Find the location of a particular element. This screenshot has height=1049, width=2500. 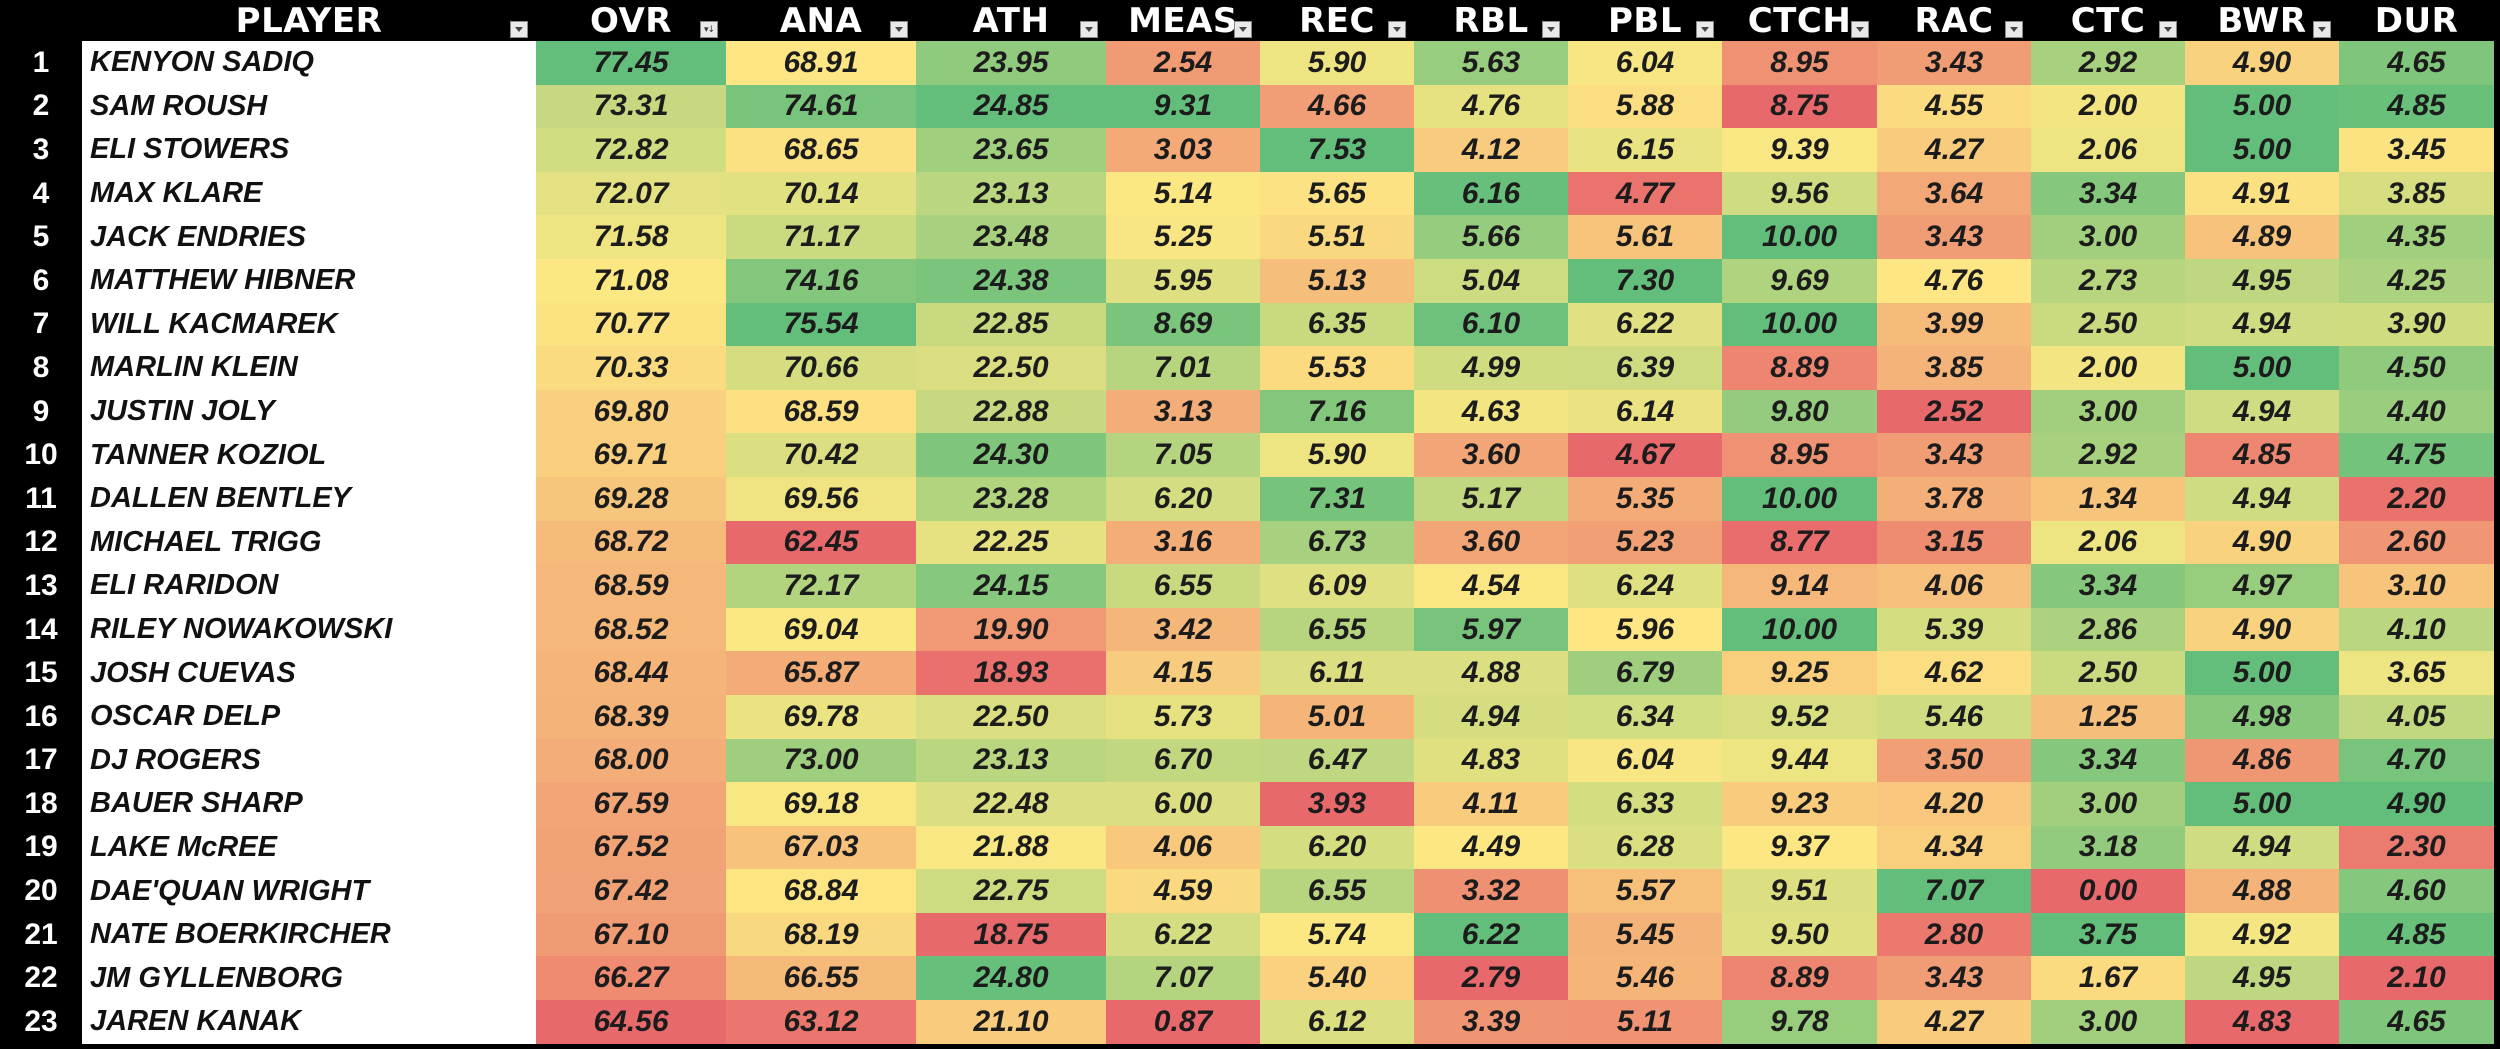

ctc-cell: 2.92 is located at coordinates (2108, 455).